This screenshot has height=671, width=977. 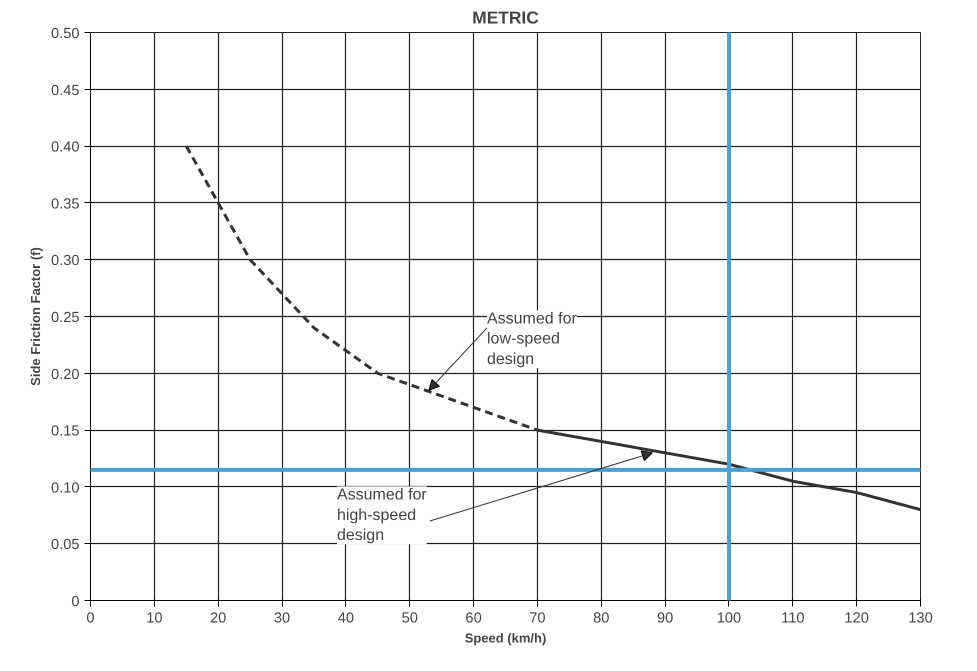 I want to click on y-tick-label: 0.30, so click(x=65, y=261).